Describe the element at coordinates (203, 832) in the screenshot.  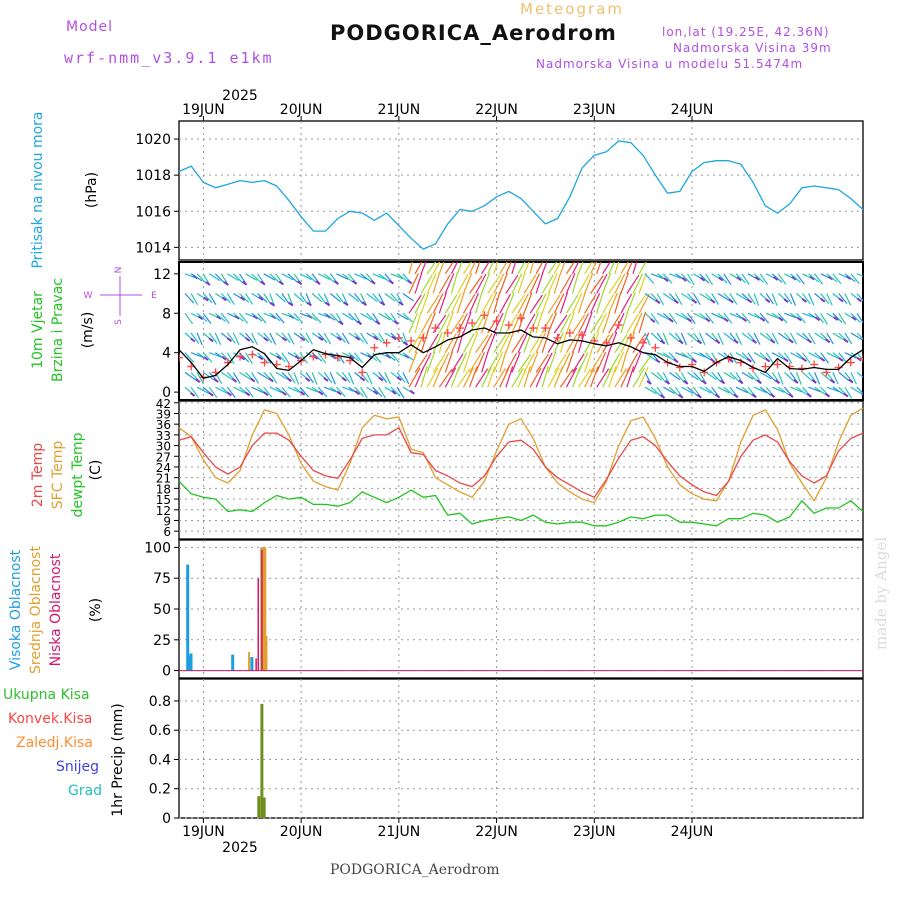
I see `bottom-day-label-0: 19JUN` at that location.